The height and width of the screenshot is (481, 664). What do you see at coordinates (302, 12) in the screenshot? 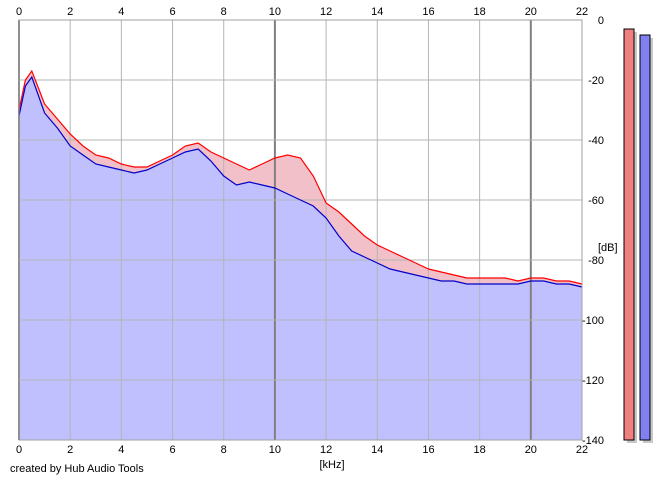
I see `x-tick-labels-top: 0 2 4 6 8 10 12 14 16 18 20 22` at bounding box center [302, 12].